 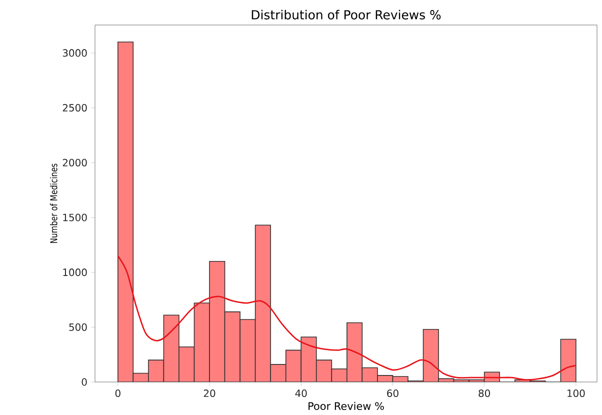 What do you see at coordinates (117, 393) in the screenshot?
I see `x-tick-label: 0` at bounding box center [117, 393].